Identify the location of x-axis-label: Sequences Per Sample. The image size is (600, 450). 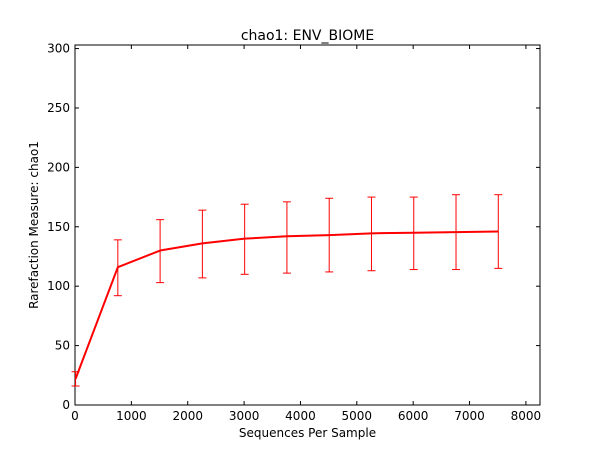
(307, 433).